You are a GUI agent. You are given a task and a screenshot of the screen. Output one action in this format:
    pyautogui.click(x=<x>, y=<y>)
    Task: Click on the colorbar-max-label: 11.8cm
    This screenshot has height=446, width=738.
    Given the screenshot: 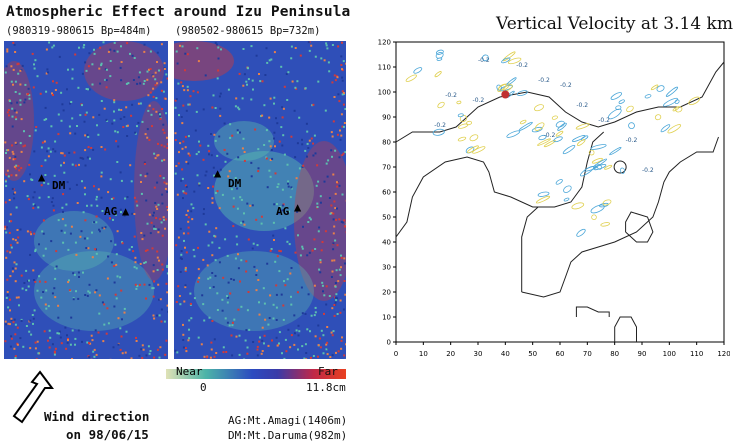 What is the action you would take?
    pyautogui.click(x=326, y=387)
    